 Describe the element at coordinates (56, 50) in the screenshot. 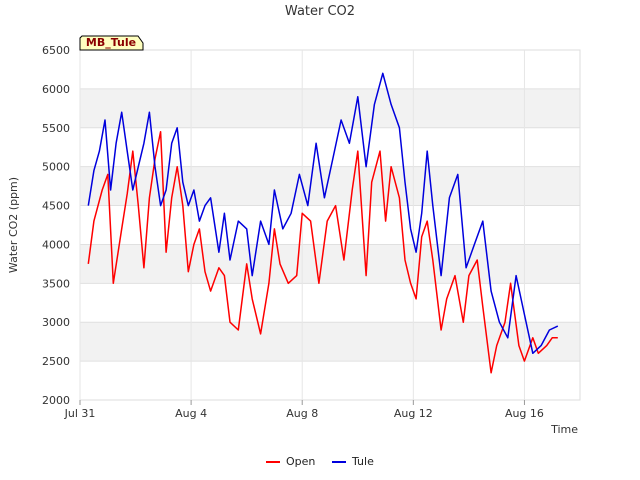

I see `y-tick-label: 6500` at that location.